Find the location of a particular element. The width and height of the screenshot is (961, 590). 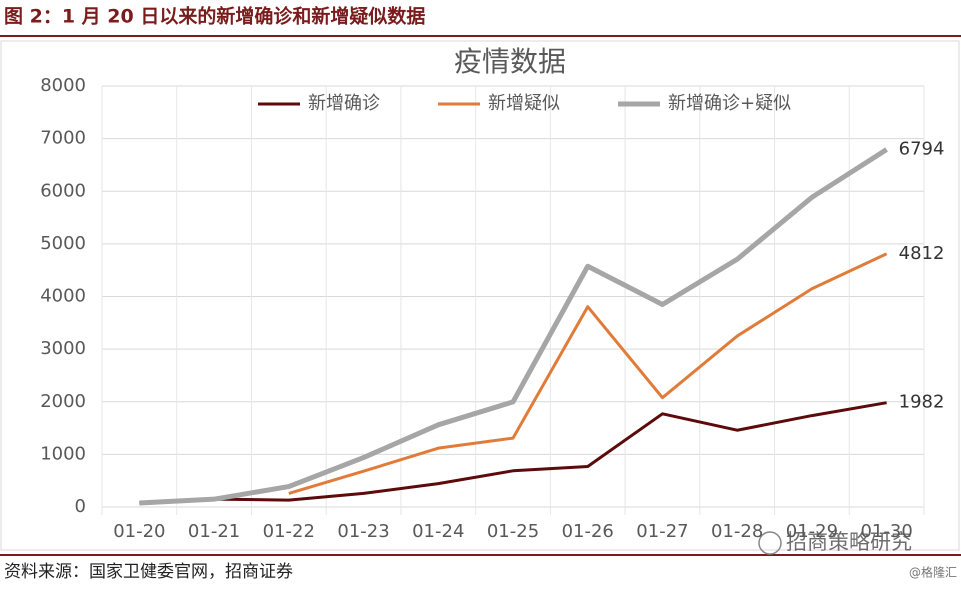

data-label: 6794 is located at coordinates (922, 148).